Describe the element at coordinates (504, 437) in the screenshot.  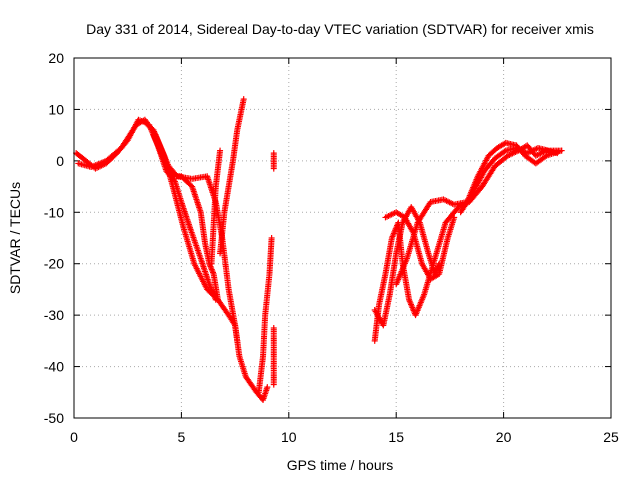
I see `x-tick-label: 20` at that location.